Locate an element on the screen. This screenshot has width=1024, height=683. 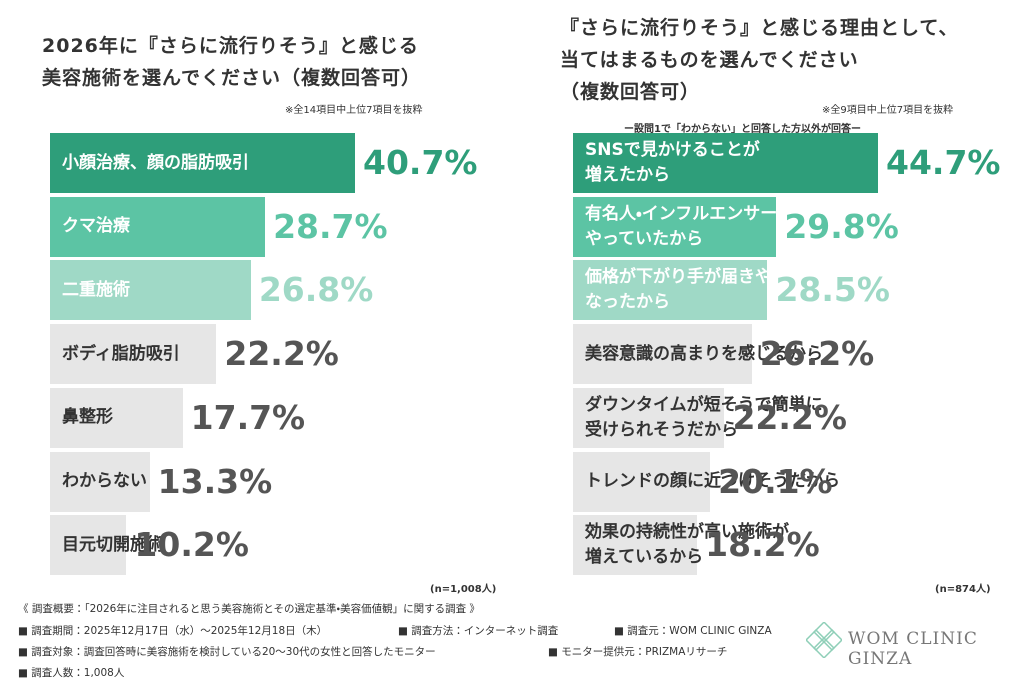
note: ※全9項目中上位7項目を抜粋 is located at coordinates (888, 110).